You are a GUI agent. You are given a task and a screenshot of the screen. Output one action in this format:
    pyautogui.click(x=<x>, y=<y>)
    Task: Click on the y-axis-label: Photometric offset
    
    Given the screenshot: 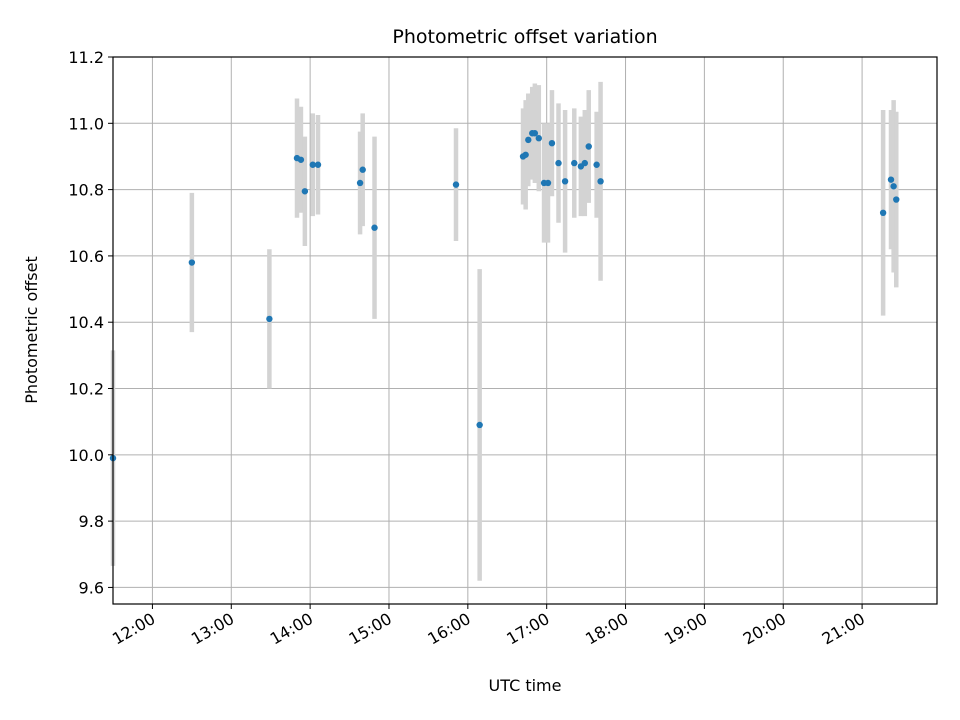 What is the action you would take?
    pyautogui.click(x=31, y=330)
    